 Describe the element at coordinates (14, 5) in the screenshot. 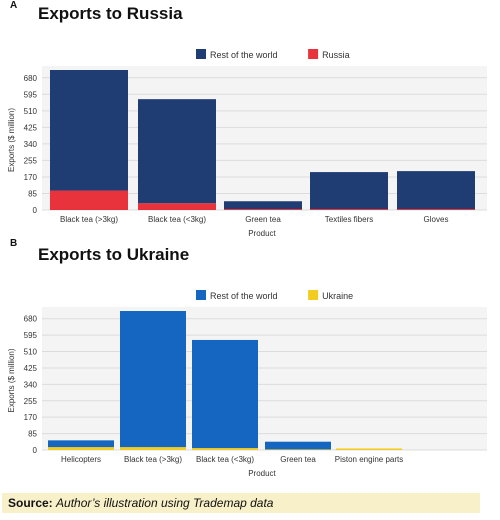

I see `panel-label-a: A` at that location.